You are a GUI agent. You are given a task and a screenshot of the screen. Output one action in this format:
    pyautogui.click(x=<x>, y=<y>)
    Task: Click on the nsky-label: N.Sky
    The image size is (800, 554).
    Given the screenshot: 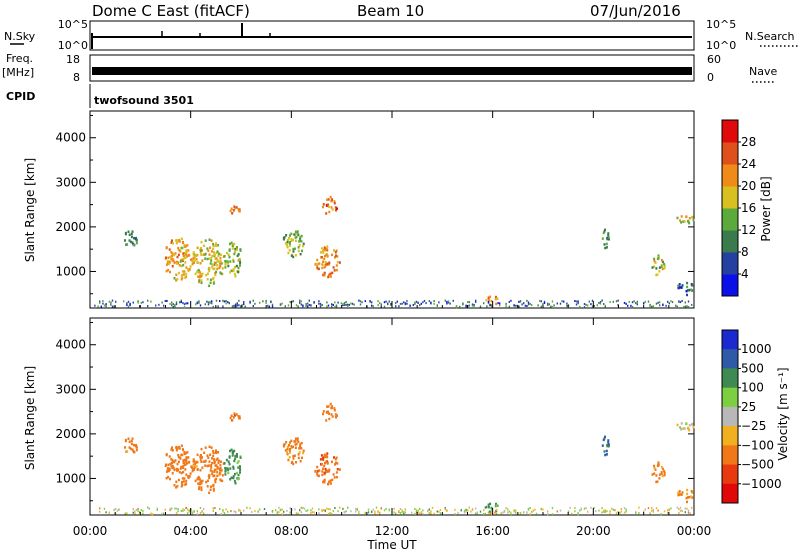 What is the action you would take?
    pyautogui.click(x=20, y=36)
    